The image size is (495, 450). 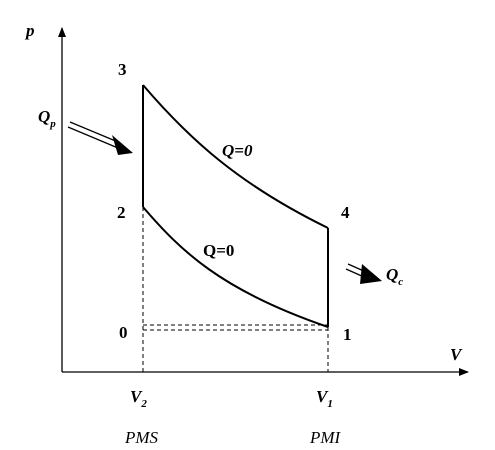 I want to click on volume-label: V2, so click(x=138, y=398).